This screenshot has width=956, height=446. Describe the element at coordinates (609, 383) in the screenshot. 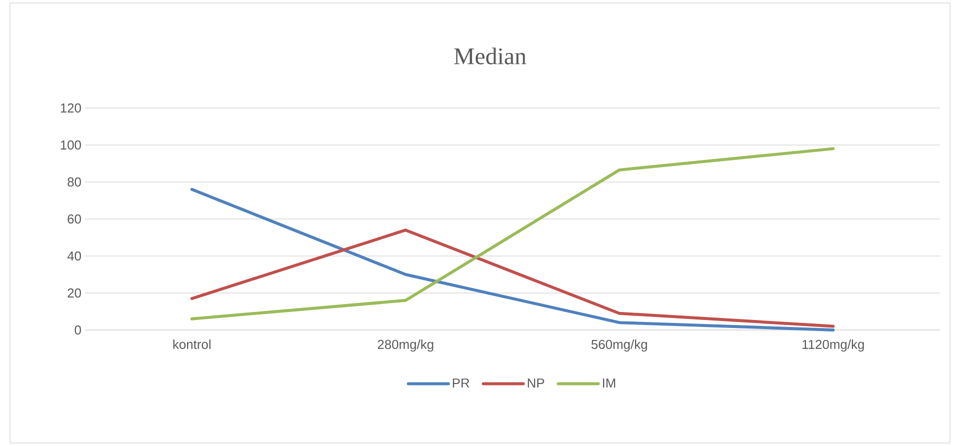

I see `legend-label: IM` at that location.